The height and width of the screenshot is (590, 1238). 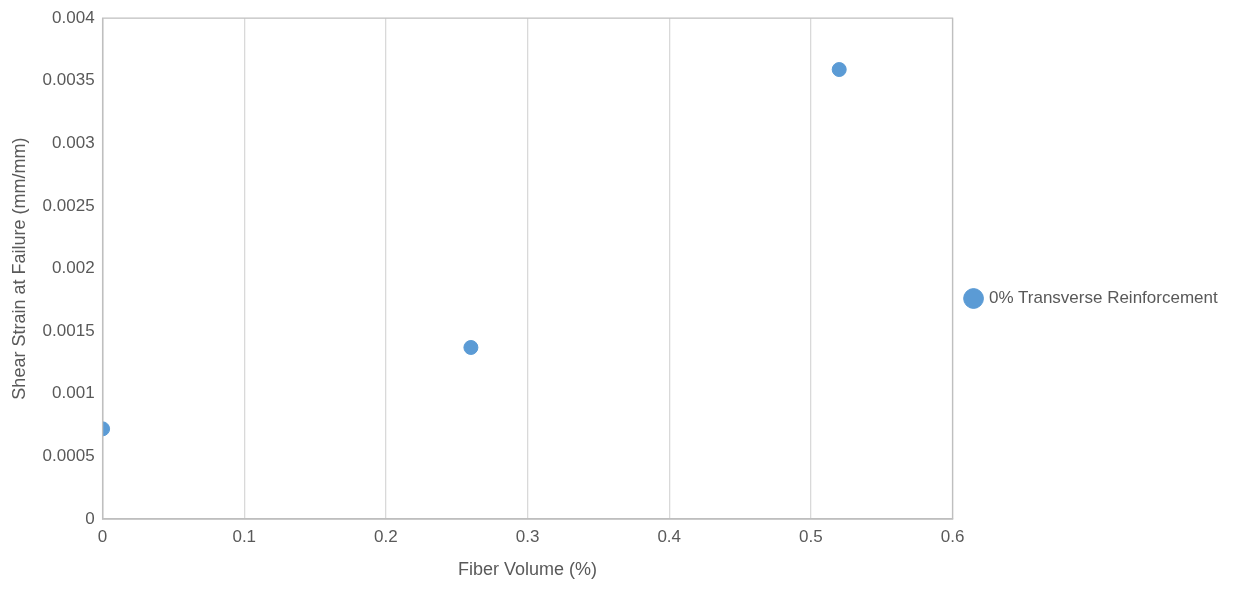 What do you see at coordinates (68, 205) in the screenshot?
I see `y-tick-label: 0.0025` at bounding box center [68, 205].